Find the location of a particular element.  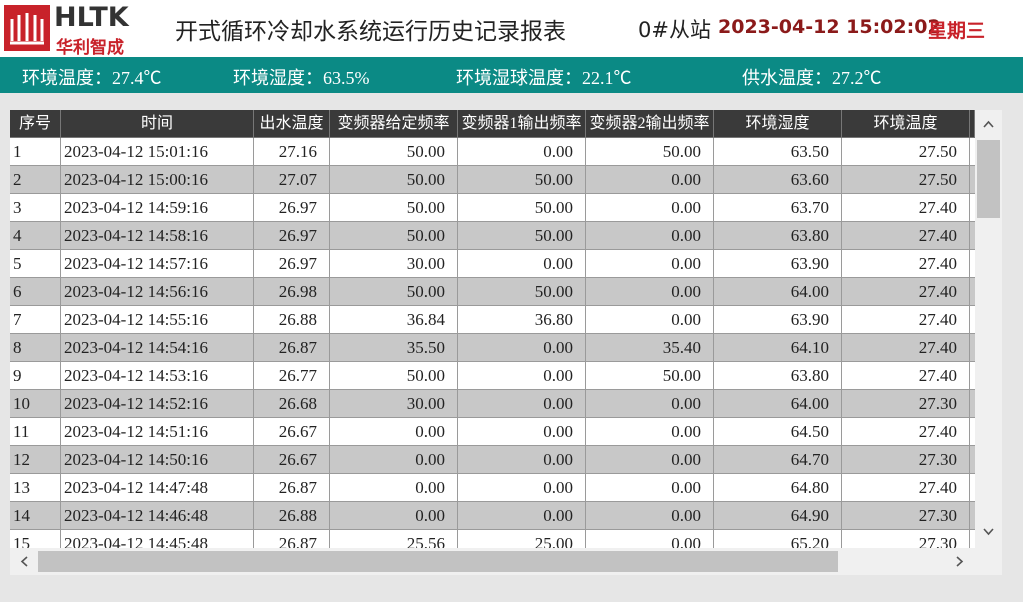

datetime: 2023-04-12 15:02:02 is located at coordinates (829, 27).